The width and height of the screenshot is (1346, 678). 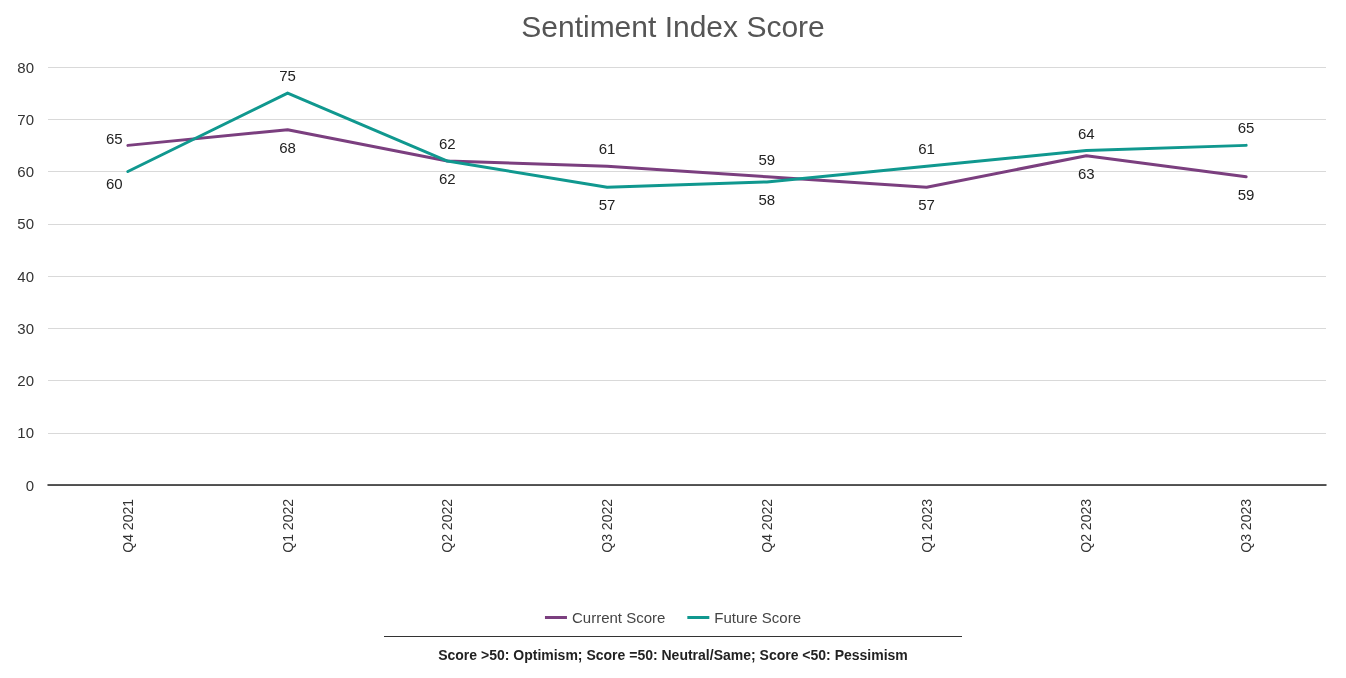 What do you see at coordinates (766, 525) in the screenshot?
I see `x-tick-label: Q4 2022` at bounding box center [766, 525].